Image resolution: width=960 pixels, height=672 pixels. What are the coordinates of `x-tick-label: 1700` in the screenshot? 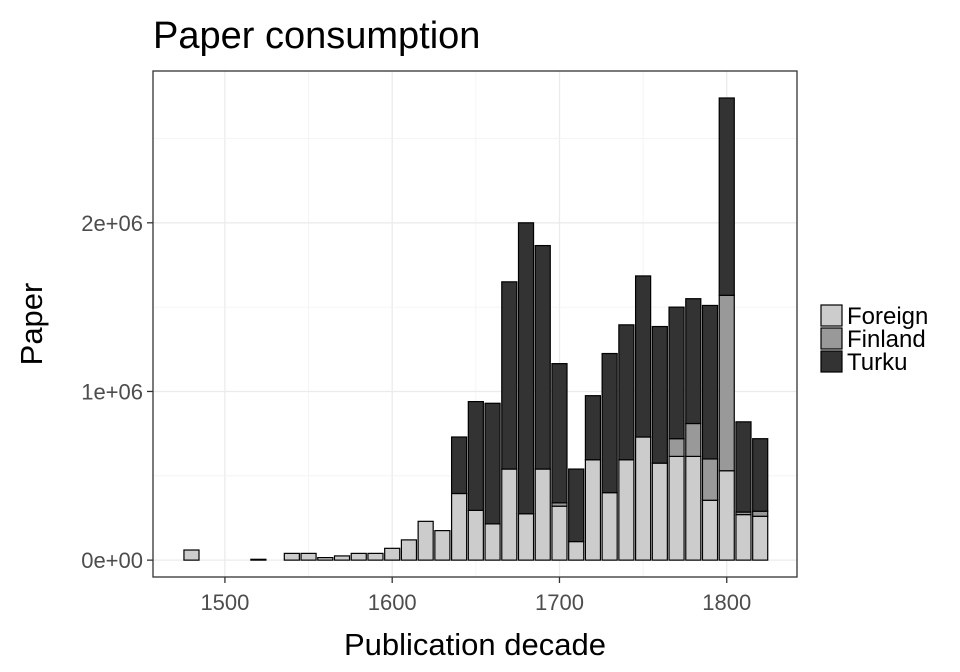 It's located at (559, 602).